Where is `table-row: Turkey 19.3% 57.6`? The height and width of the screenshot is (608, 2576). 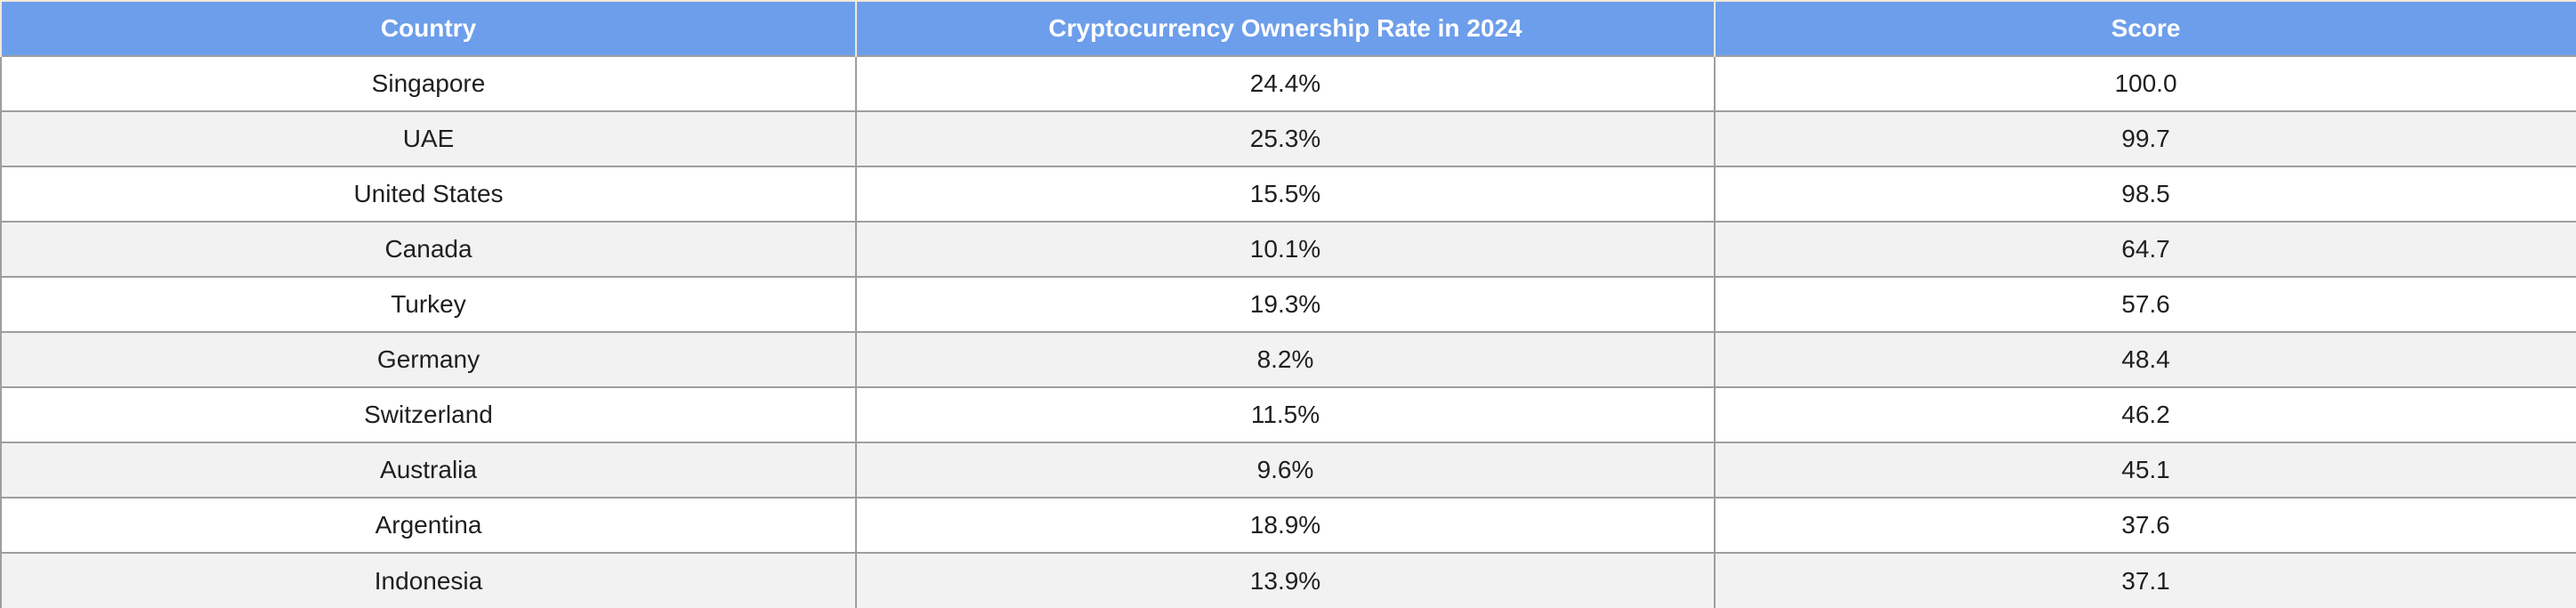 table-row: Turkey 19.3% 57.6 is located at coordinates (1288, 304).